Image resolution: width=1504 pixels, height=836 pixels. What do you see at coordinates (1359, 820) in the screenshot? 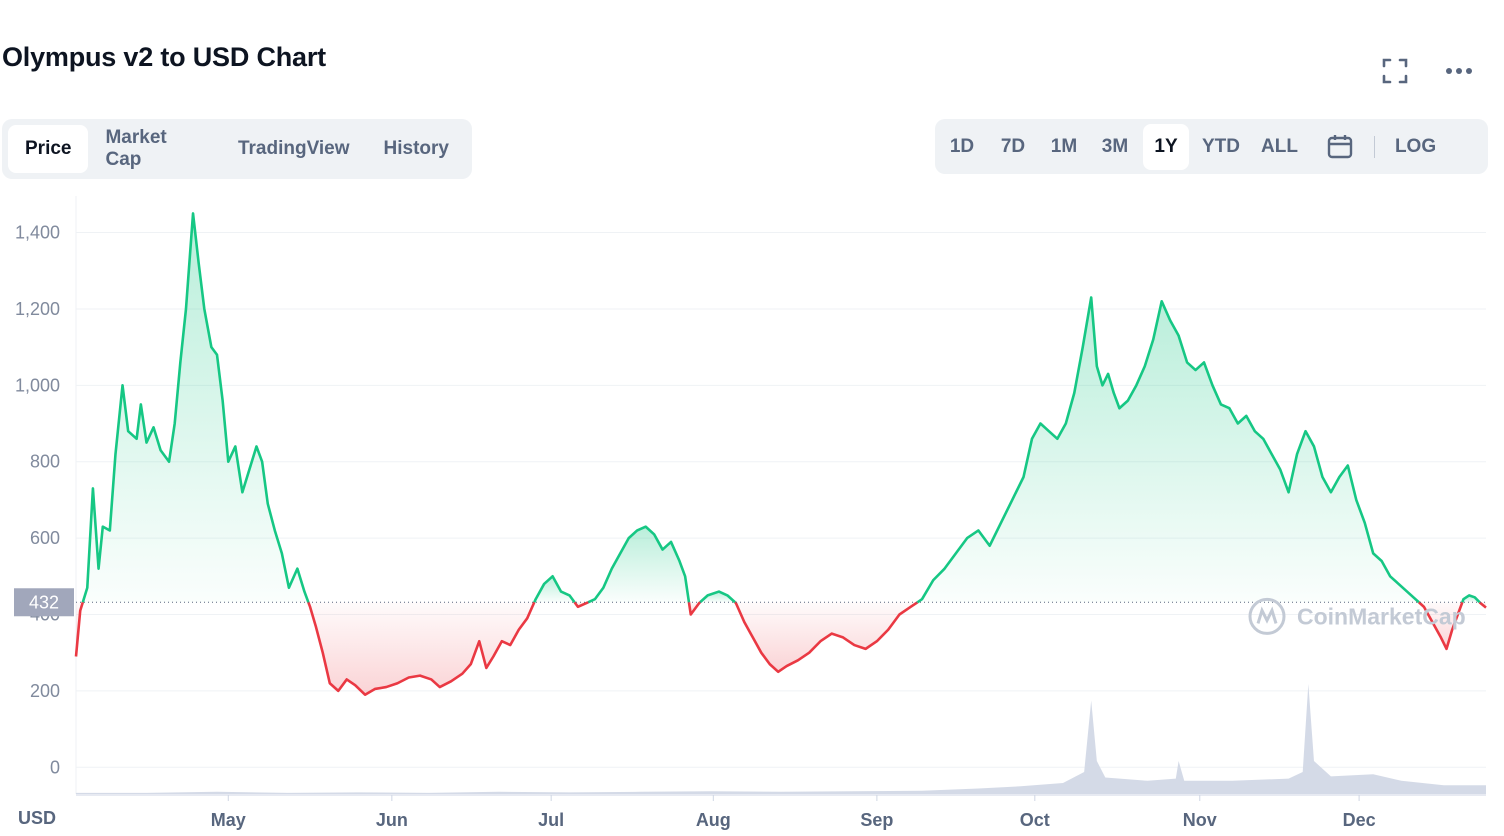
I see `x-tick-label: Dec` at bounding box center [1359, 820].